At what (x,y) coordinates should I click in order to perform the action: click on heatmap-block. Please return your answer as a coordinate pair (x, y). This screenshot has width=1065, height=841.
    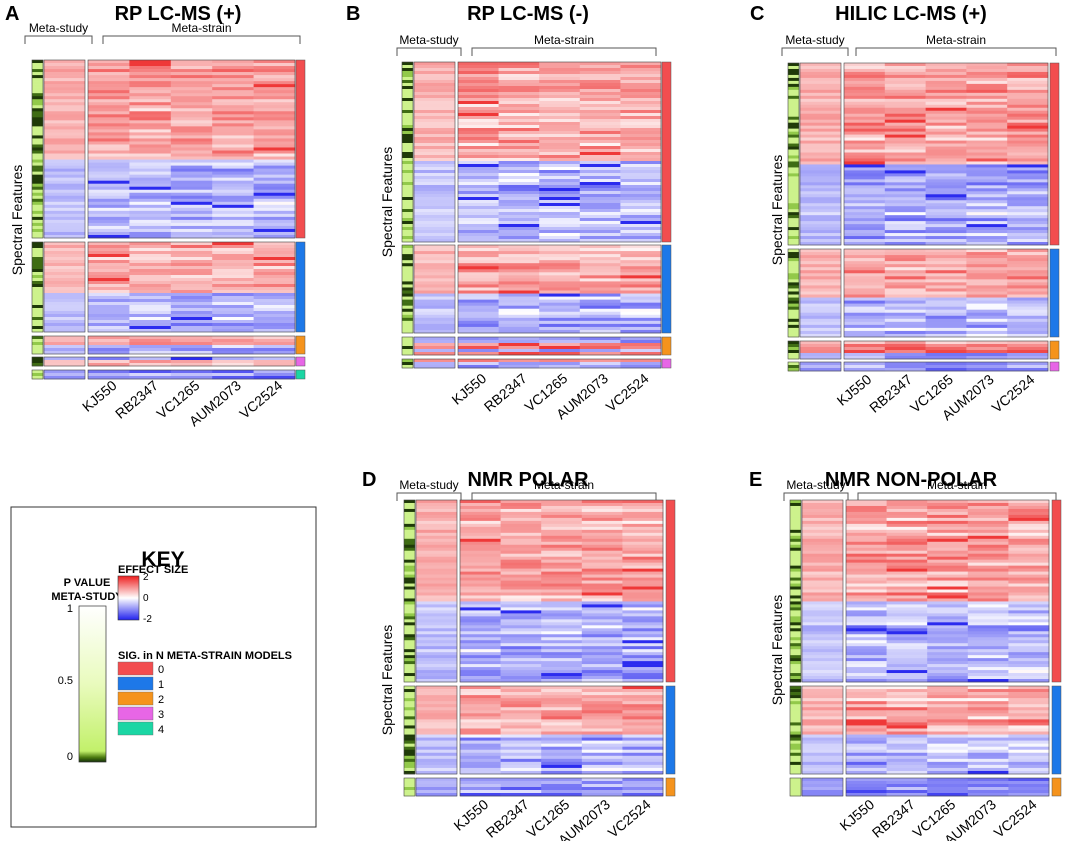
    Looking at the image, I should click on (539, 787).